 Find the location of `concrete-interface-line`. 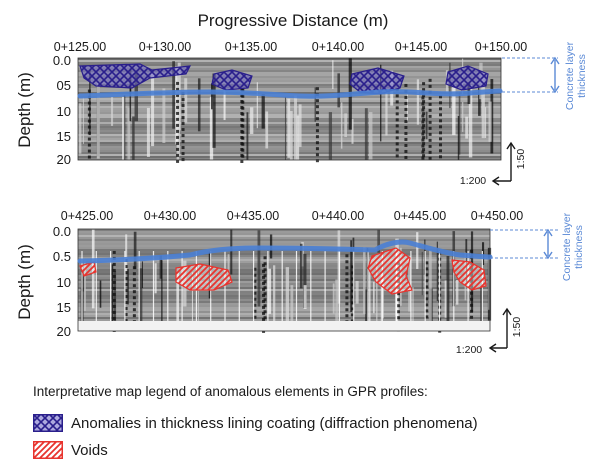

concrete-interface-line is located at coordinates (285, 251).